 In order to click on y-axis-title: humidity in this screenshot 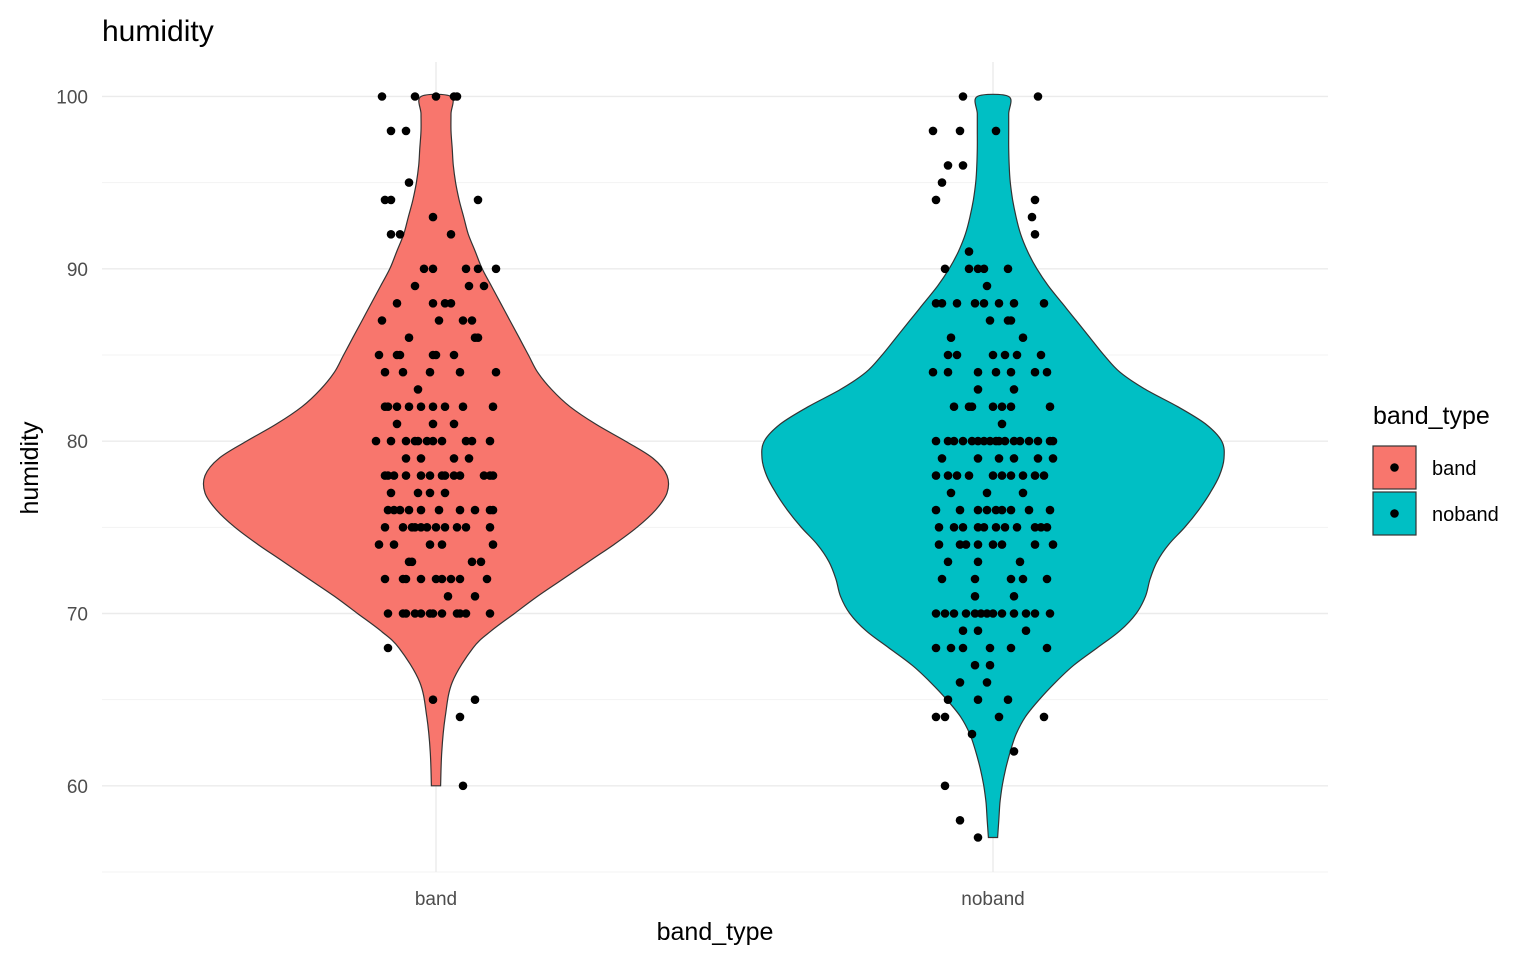, I will do `click(30, 468)`.